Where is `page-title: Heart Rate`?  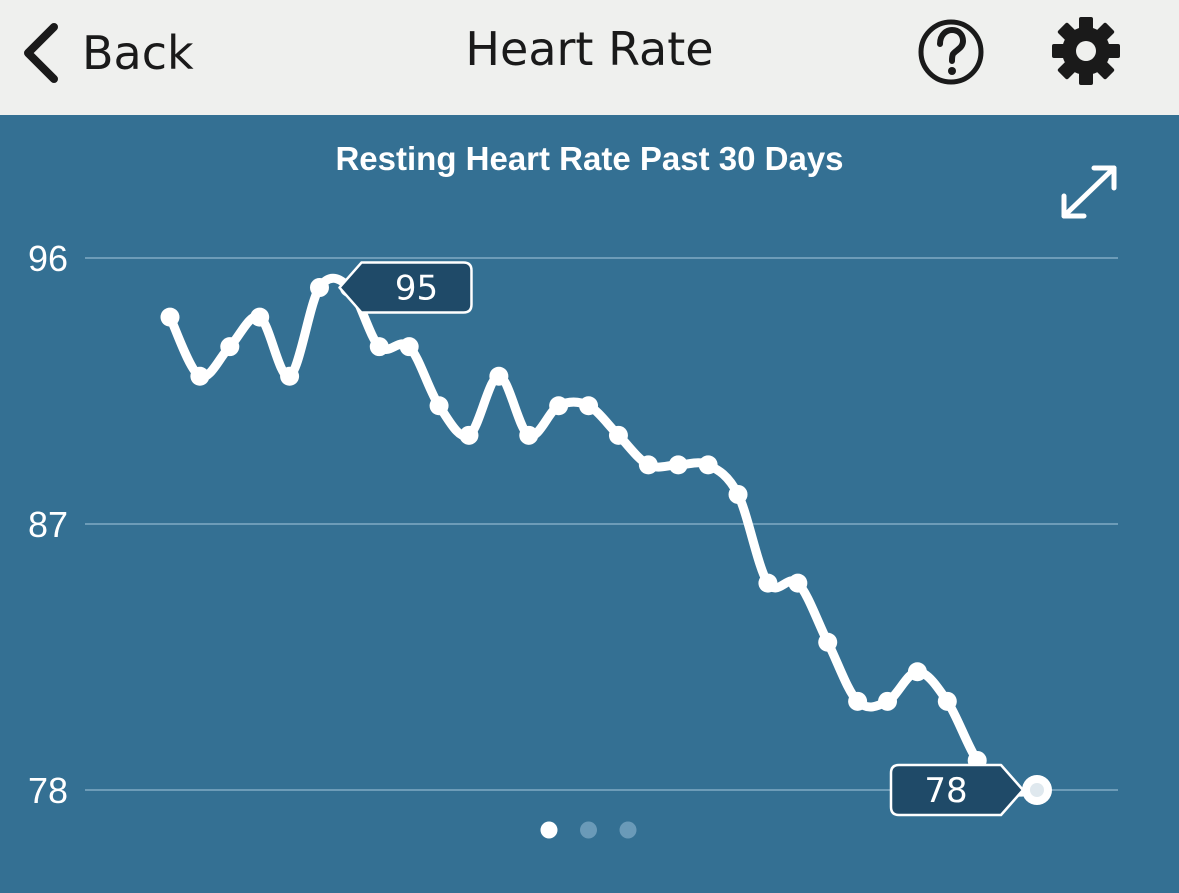 page-title: Heart Rate is located at coordinates (589, 49).